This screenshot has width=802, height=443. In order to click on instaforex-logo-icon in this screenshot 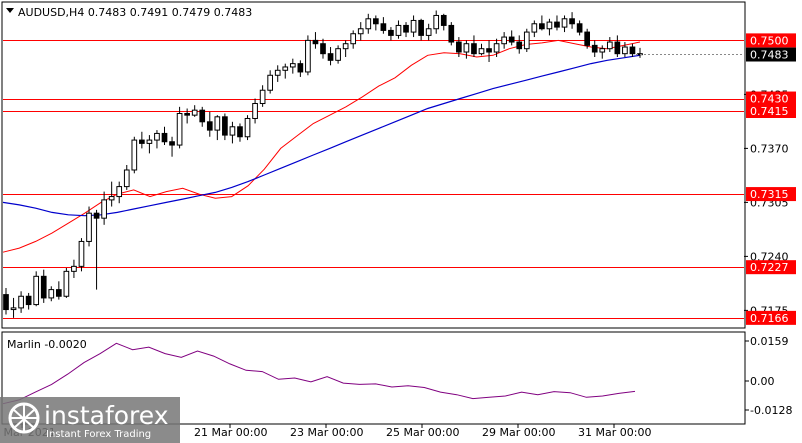, I will do `click(24, 418)`.